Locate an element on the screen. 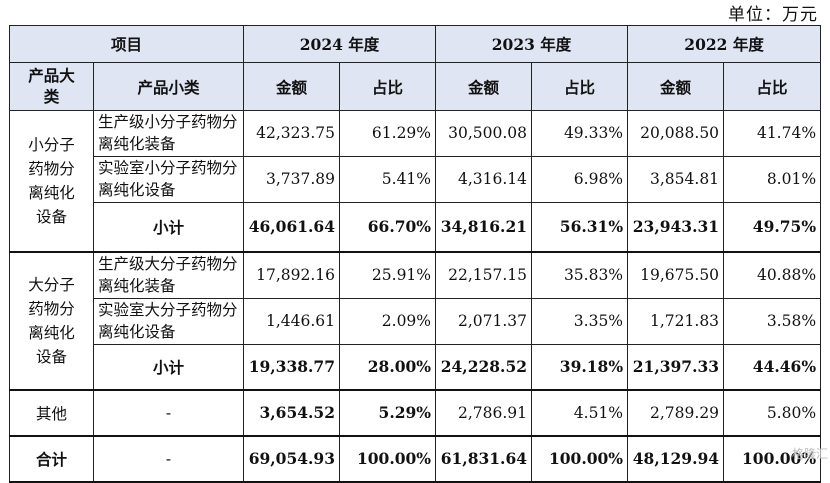 Image resolution: width=830 pixels, height=483 pixels. cell-ratio-2024: 61.29% is located at coordinates (388, 133).